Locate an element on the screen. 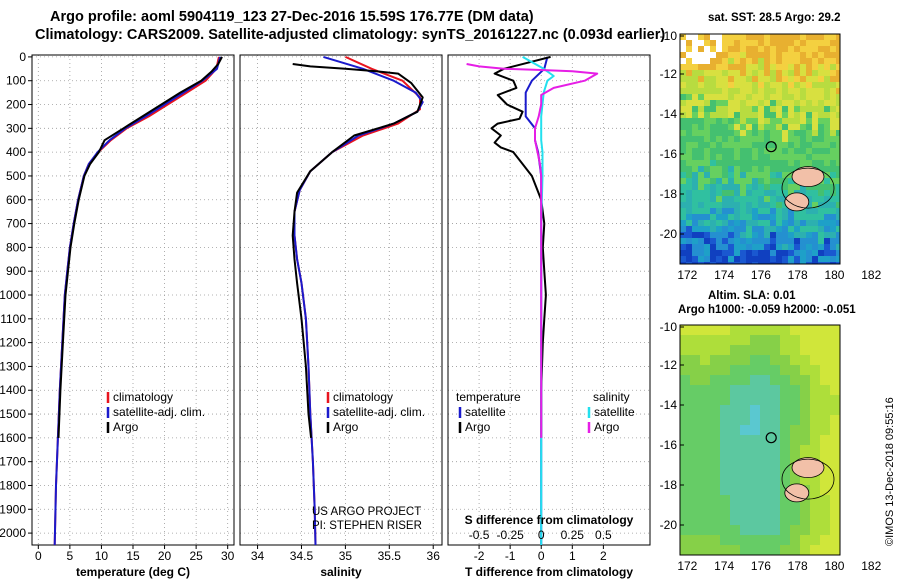 Image resolution: width=900 pixels, height=580 pixels. sla-lat-label: -20 is located at coordinates (669, 525).